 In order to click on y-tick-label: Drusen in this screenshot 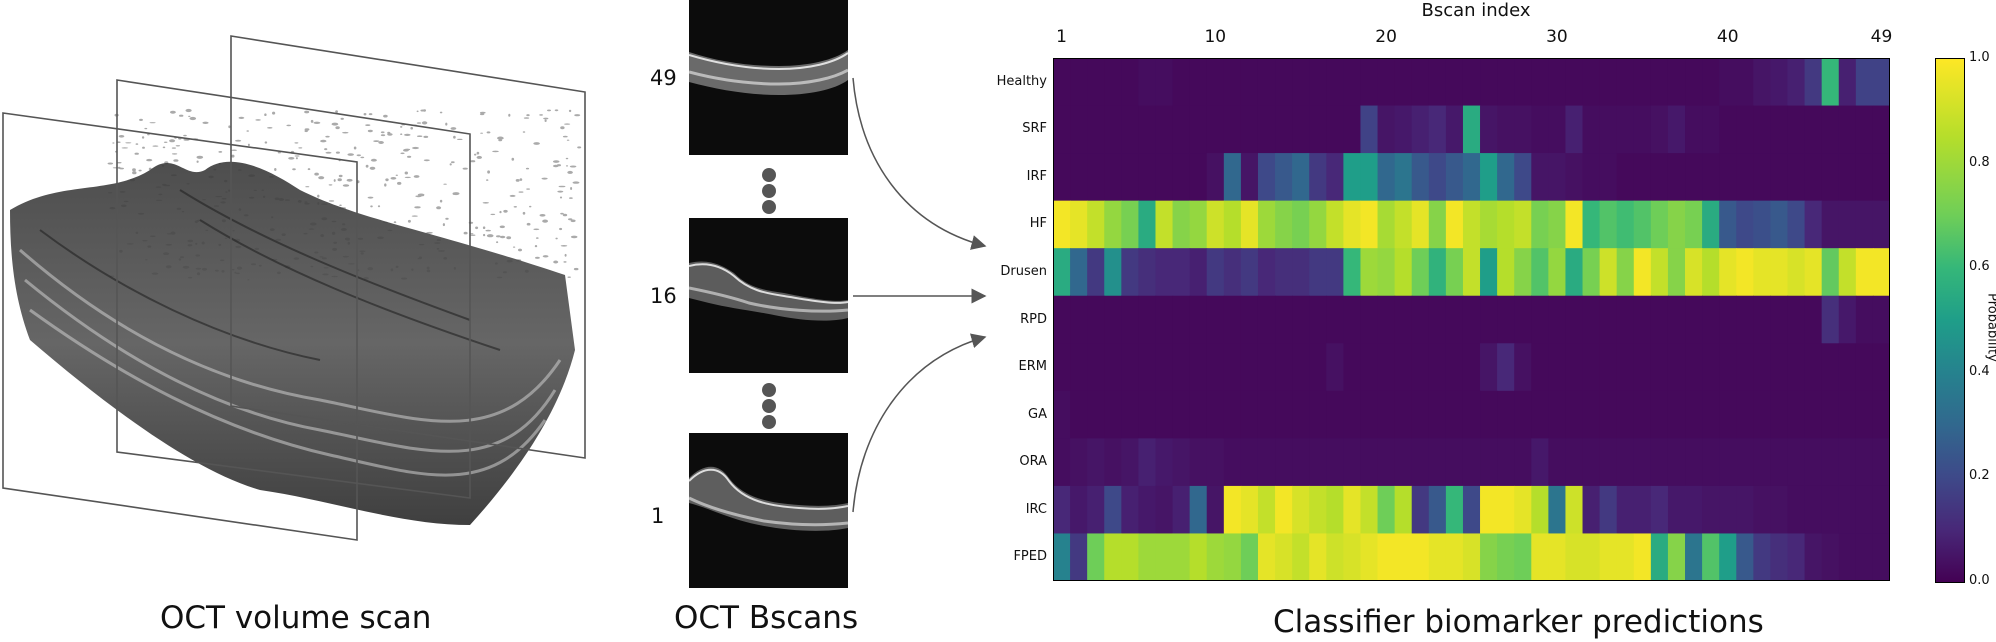, I will do `click(1023, 271)`.